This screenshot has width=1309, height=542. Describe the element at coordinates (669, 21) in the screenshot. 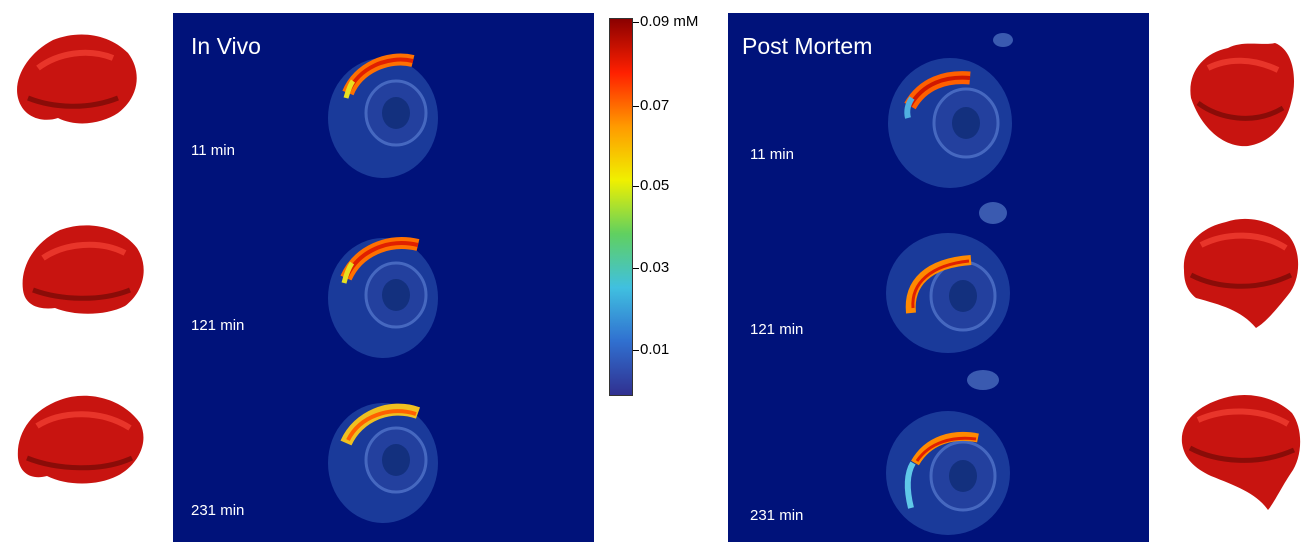

I see `colorbar-label-max: 0.09 mM` at that location.